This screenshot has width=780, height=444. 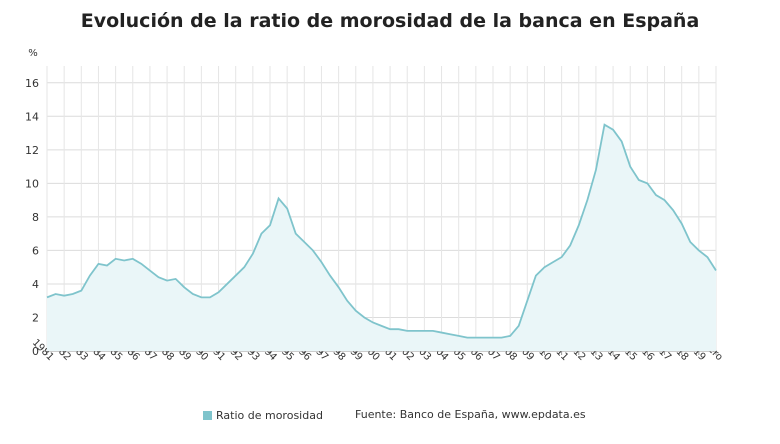 I want to click on y-tick-label: 12, so click(x=32, y=150).